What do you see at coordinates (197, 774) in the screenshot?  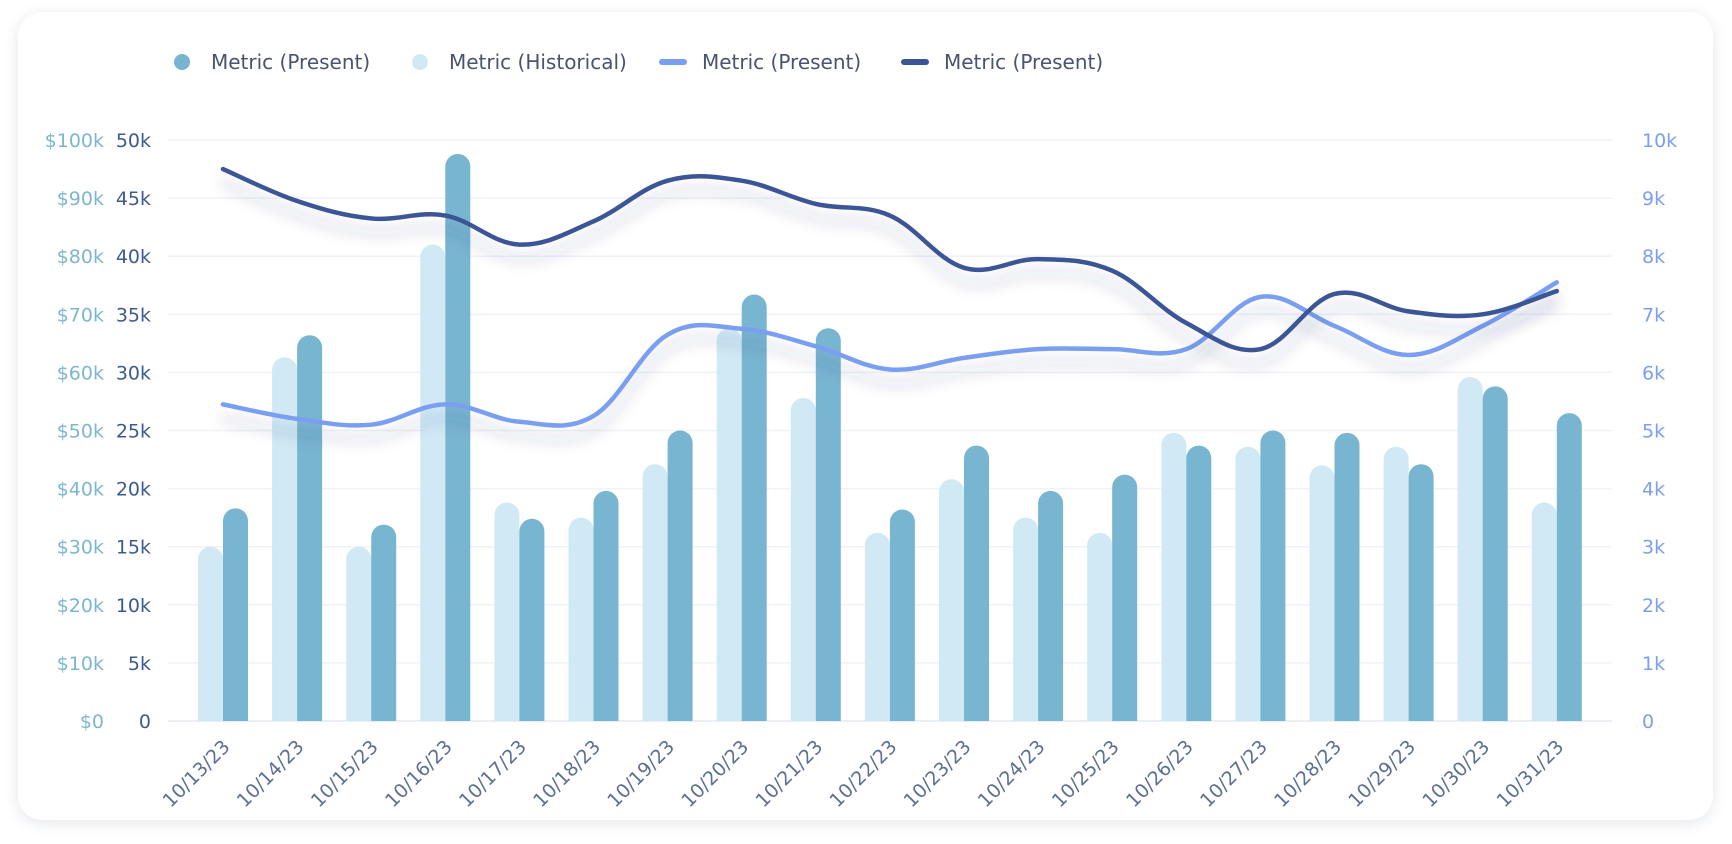 I see `x-tick-label: 10/13/23` at bounding box center [197, 774].